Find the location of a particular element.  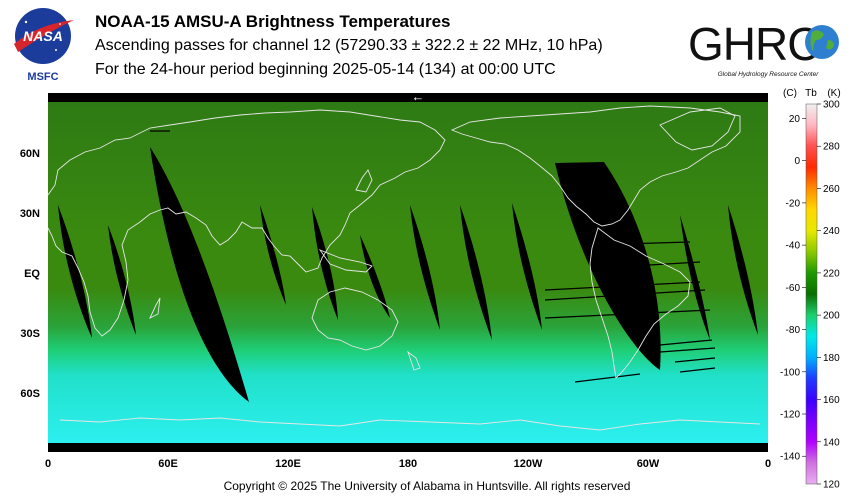

kelvin-tick-label: 240 is located at coordinates (831, 231).